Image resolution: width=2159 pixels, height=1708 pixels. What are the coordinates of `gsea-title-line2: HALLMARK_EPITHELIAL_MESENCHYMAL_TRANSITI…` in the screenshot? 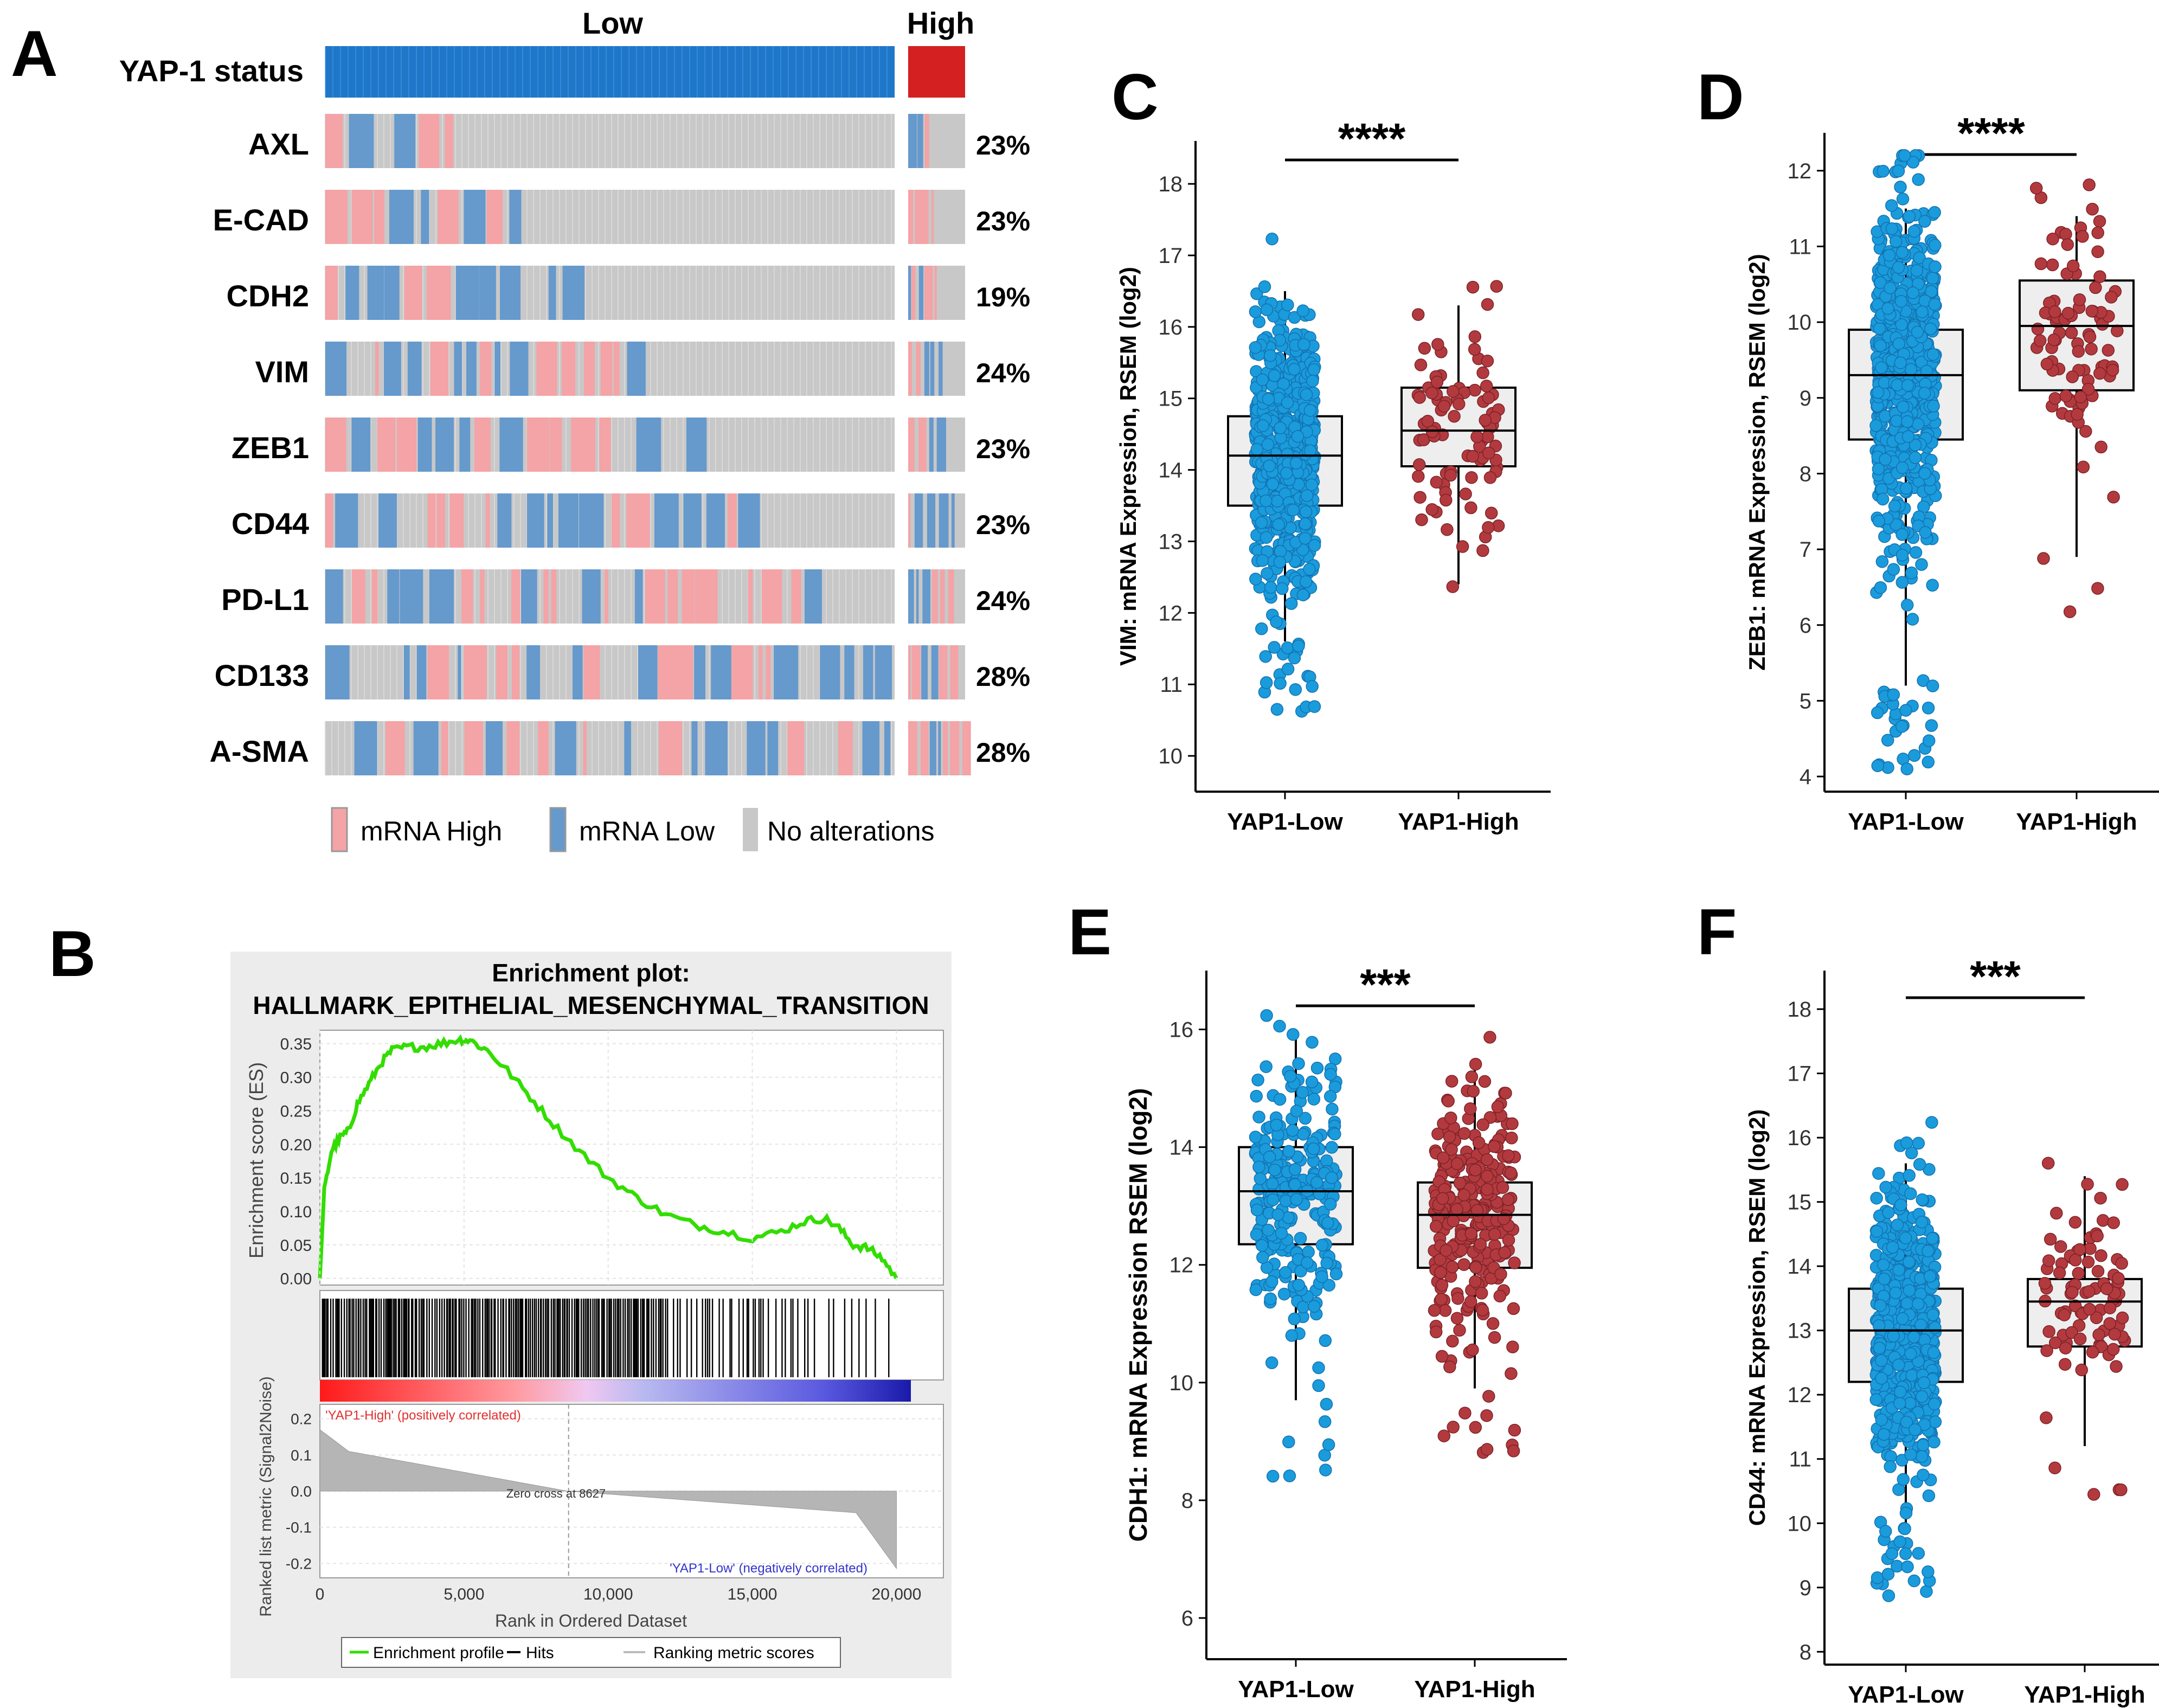 It's located at (591, 1005).